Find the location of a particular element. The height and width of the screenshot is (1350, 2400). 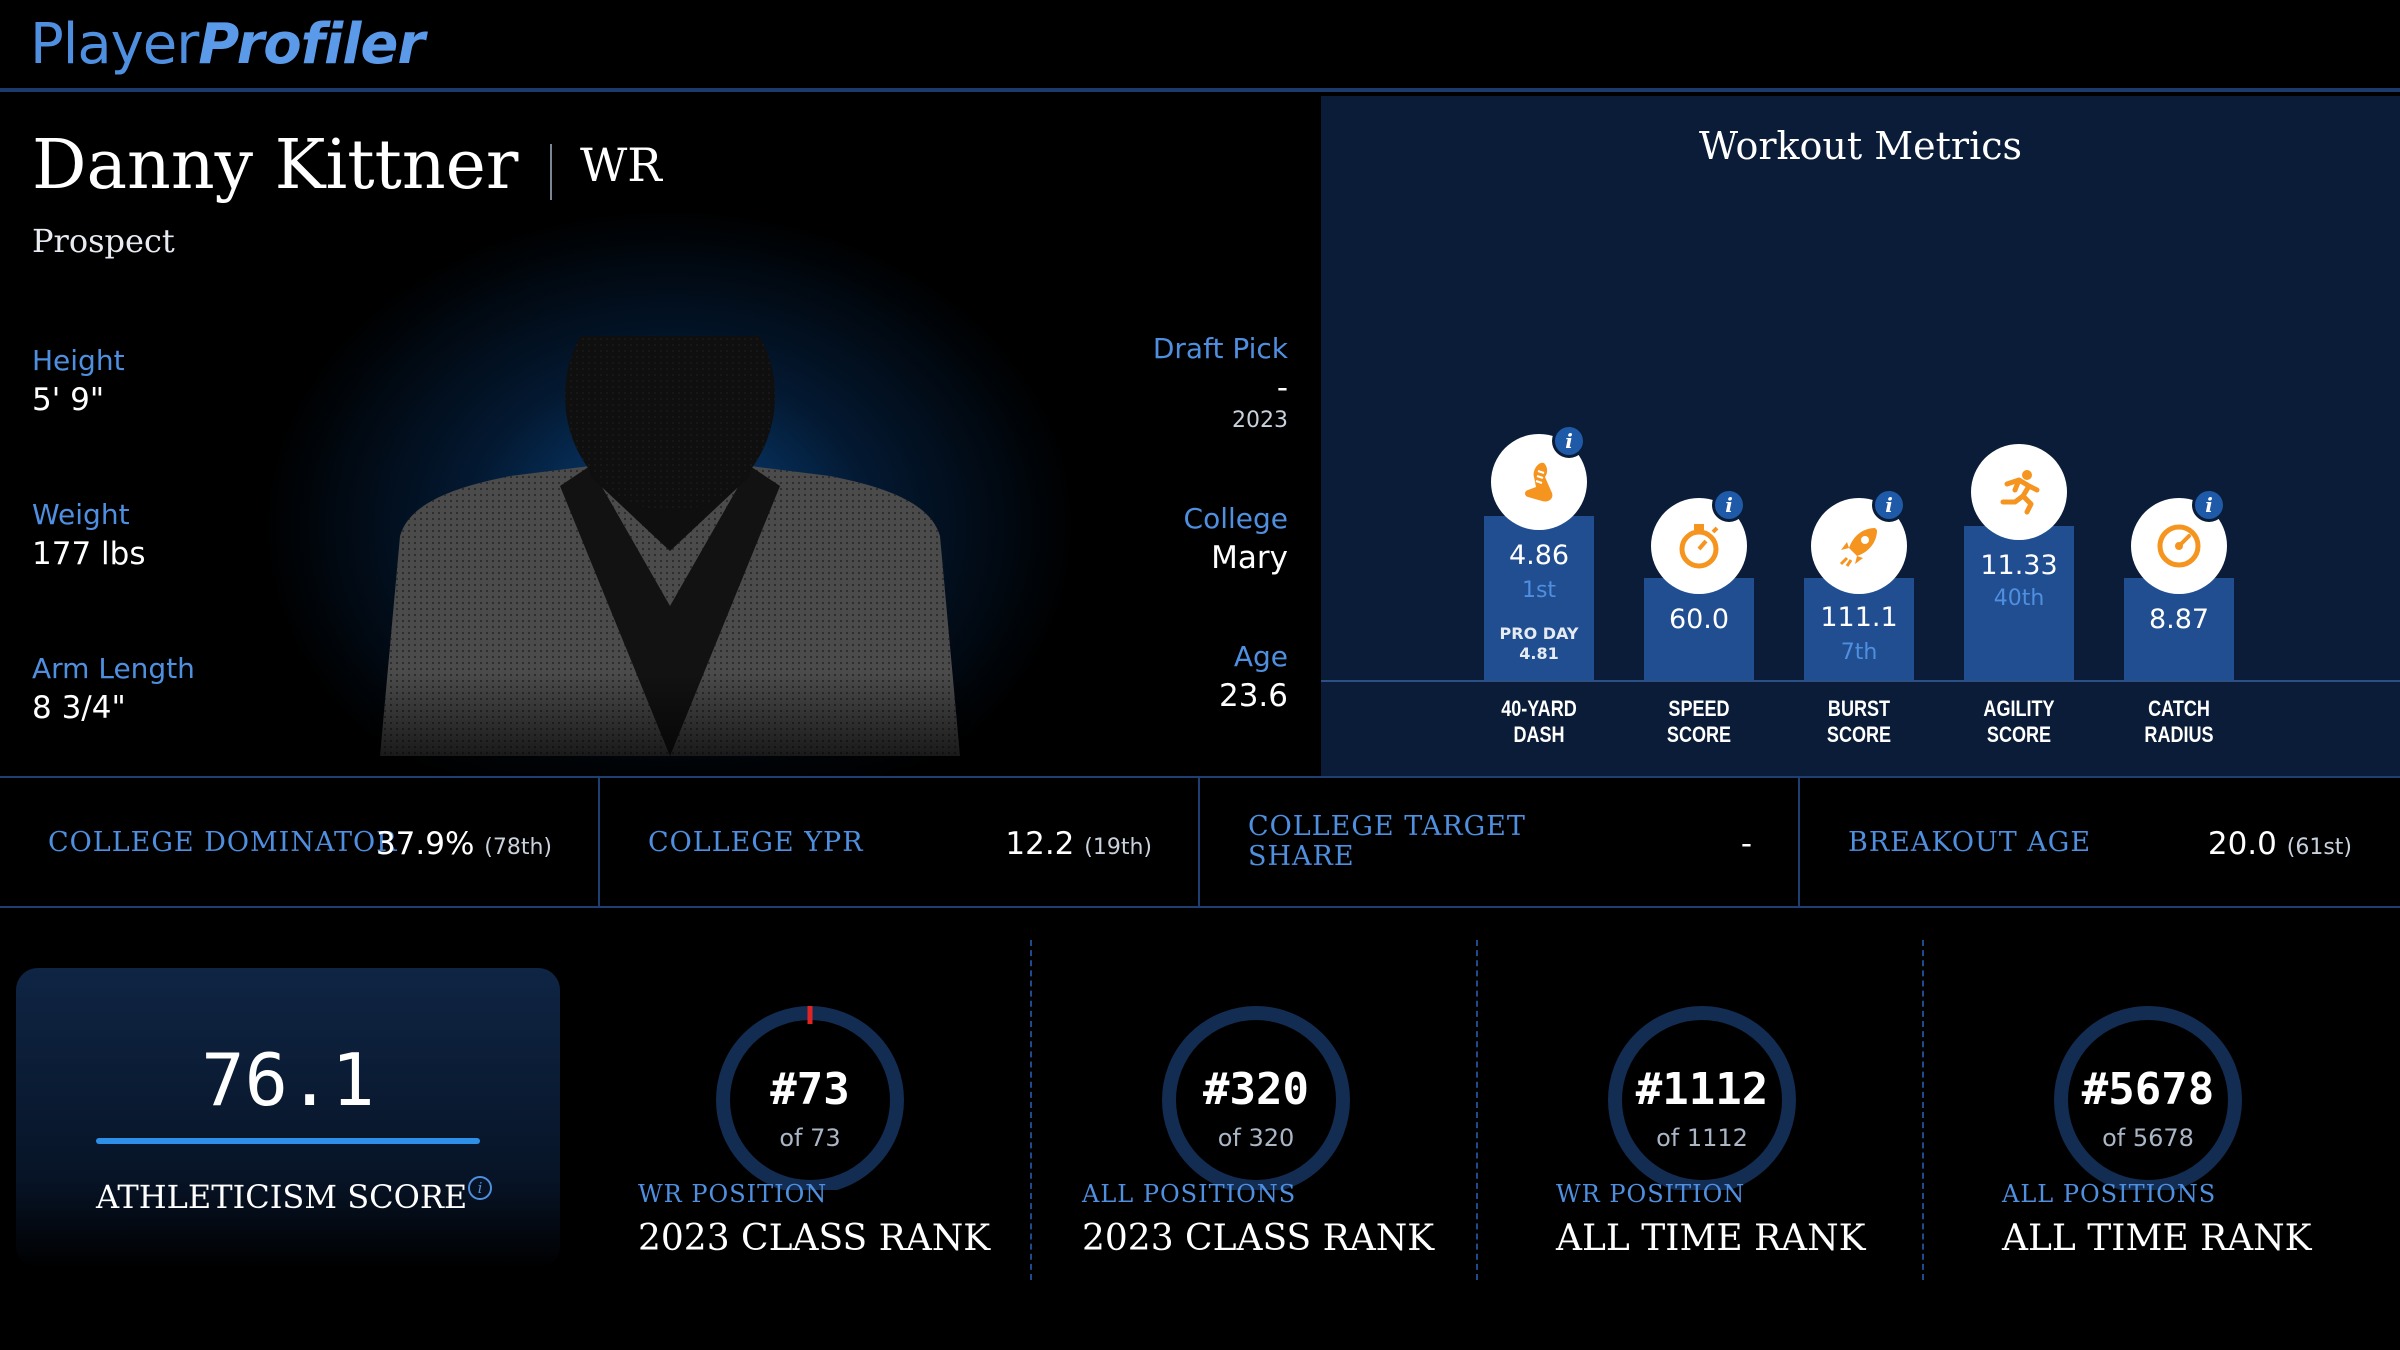

rank-of: of 73 is located at coordinates (810, 1138).